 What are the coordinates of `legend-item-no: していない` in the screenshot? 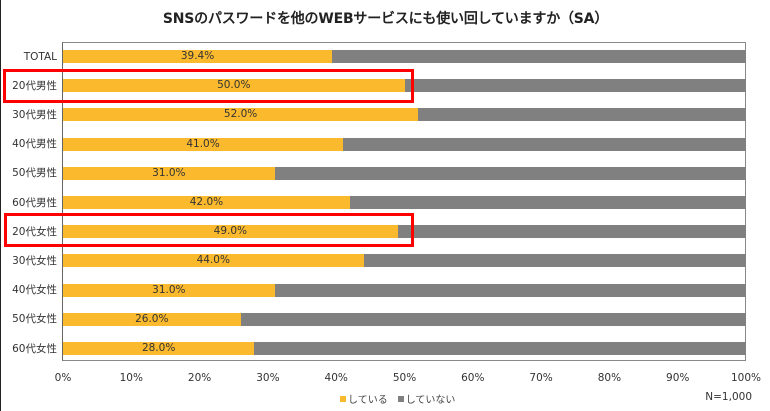 It's located at (426, 398).